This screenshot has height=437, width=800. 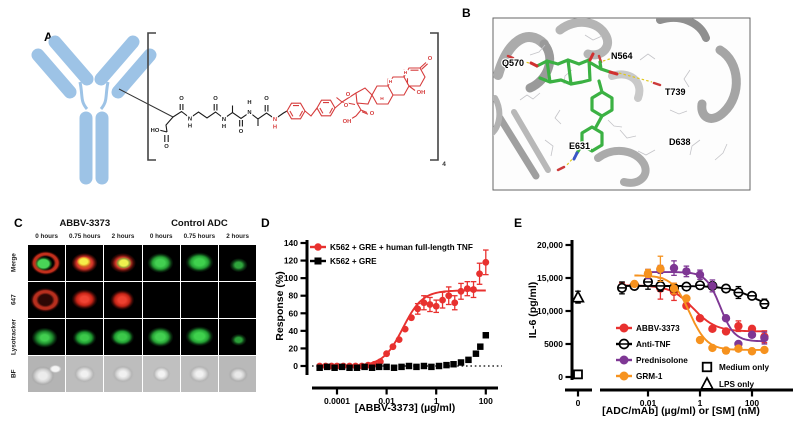 What do you see at coordinates (337, 401) in the screenshot?
I see `svg-text: 0.0001` at bounding box center [337, 401].